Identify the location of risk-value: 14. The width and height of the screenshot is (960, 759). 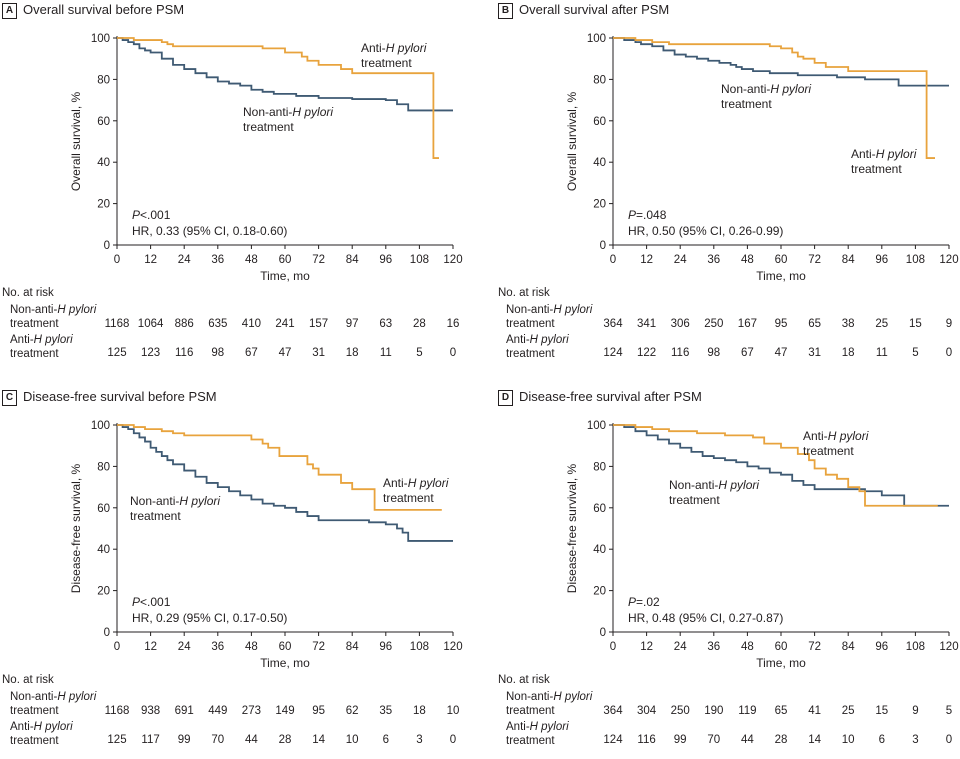
(814, 740).